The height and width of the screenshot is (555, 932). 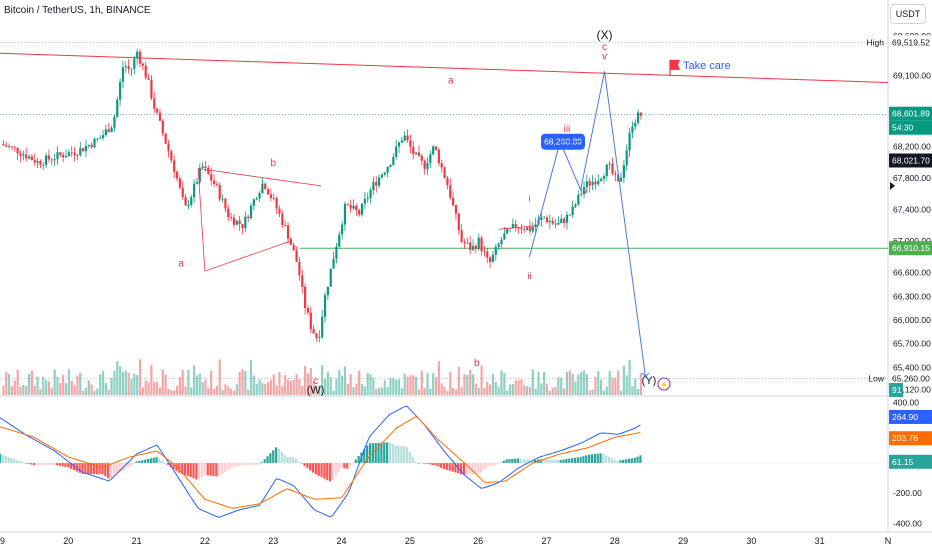 What do you see at coordinates (912, 178) in the screenshot?
I see `price-tick-label: 67,800.00` at bounding box center [912, 178].